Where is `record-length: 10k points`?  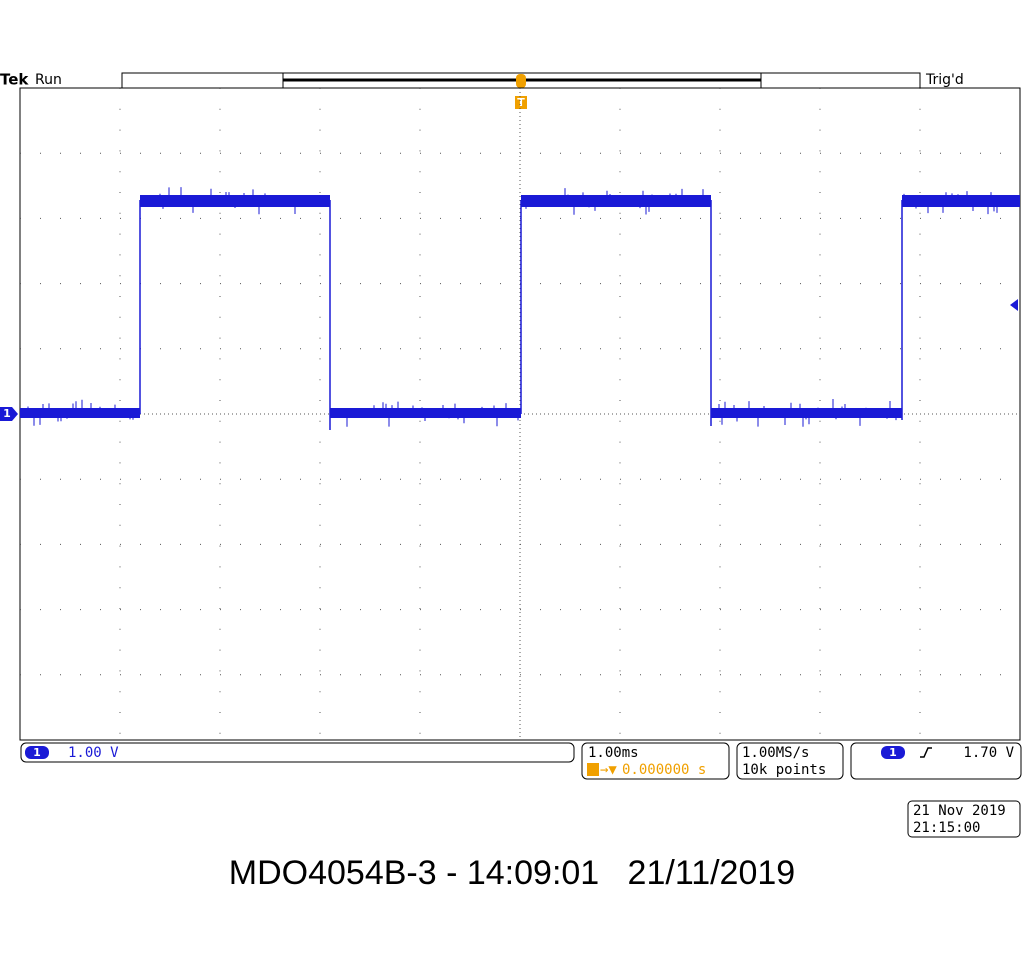
record-length: 10k points is located at coordinates (784, 770).